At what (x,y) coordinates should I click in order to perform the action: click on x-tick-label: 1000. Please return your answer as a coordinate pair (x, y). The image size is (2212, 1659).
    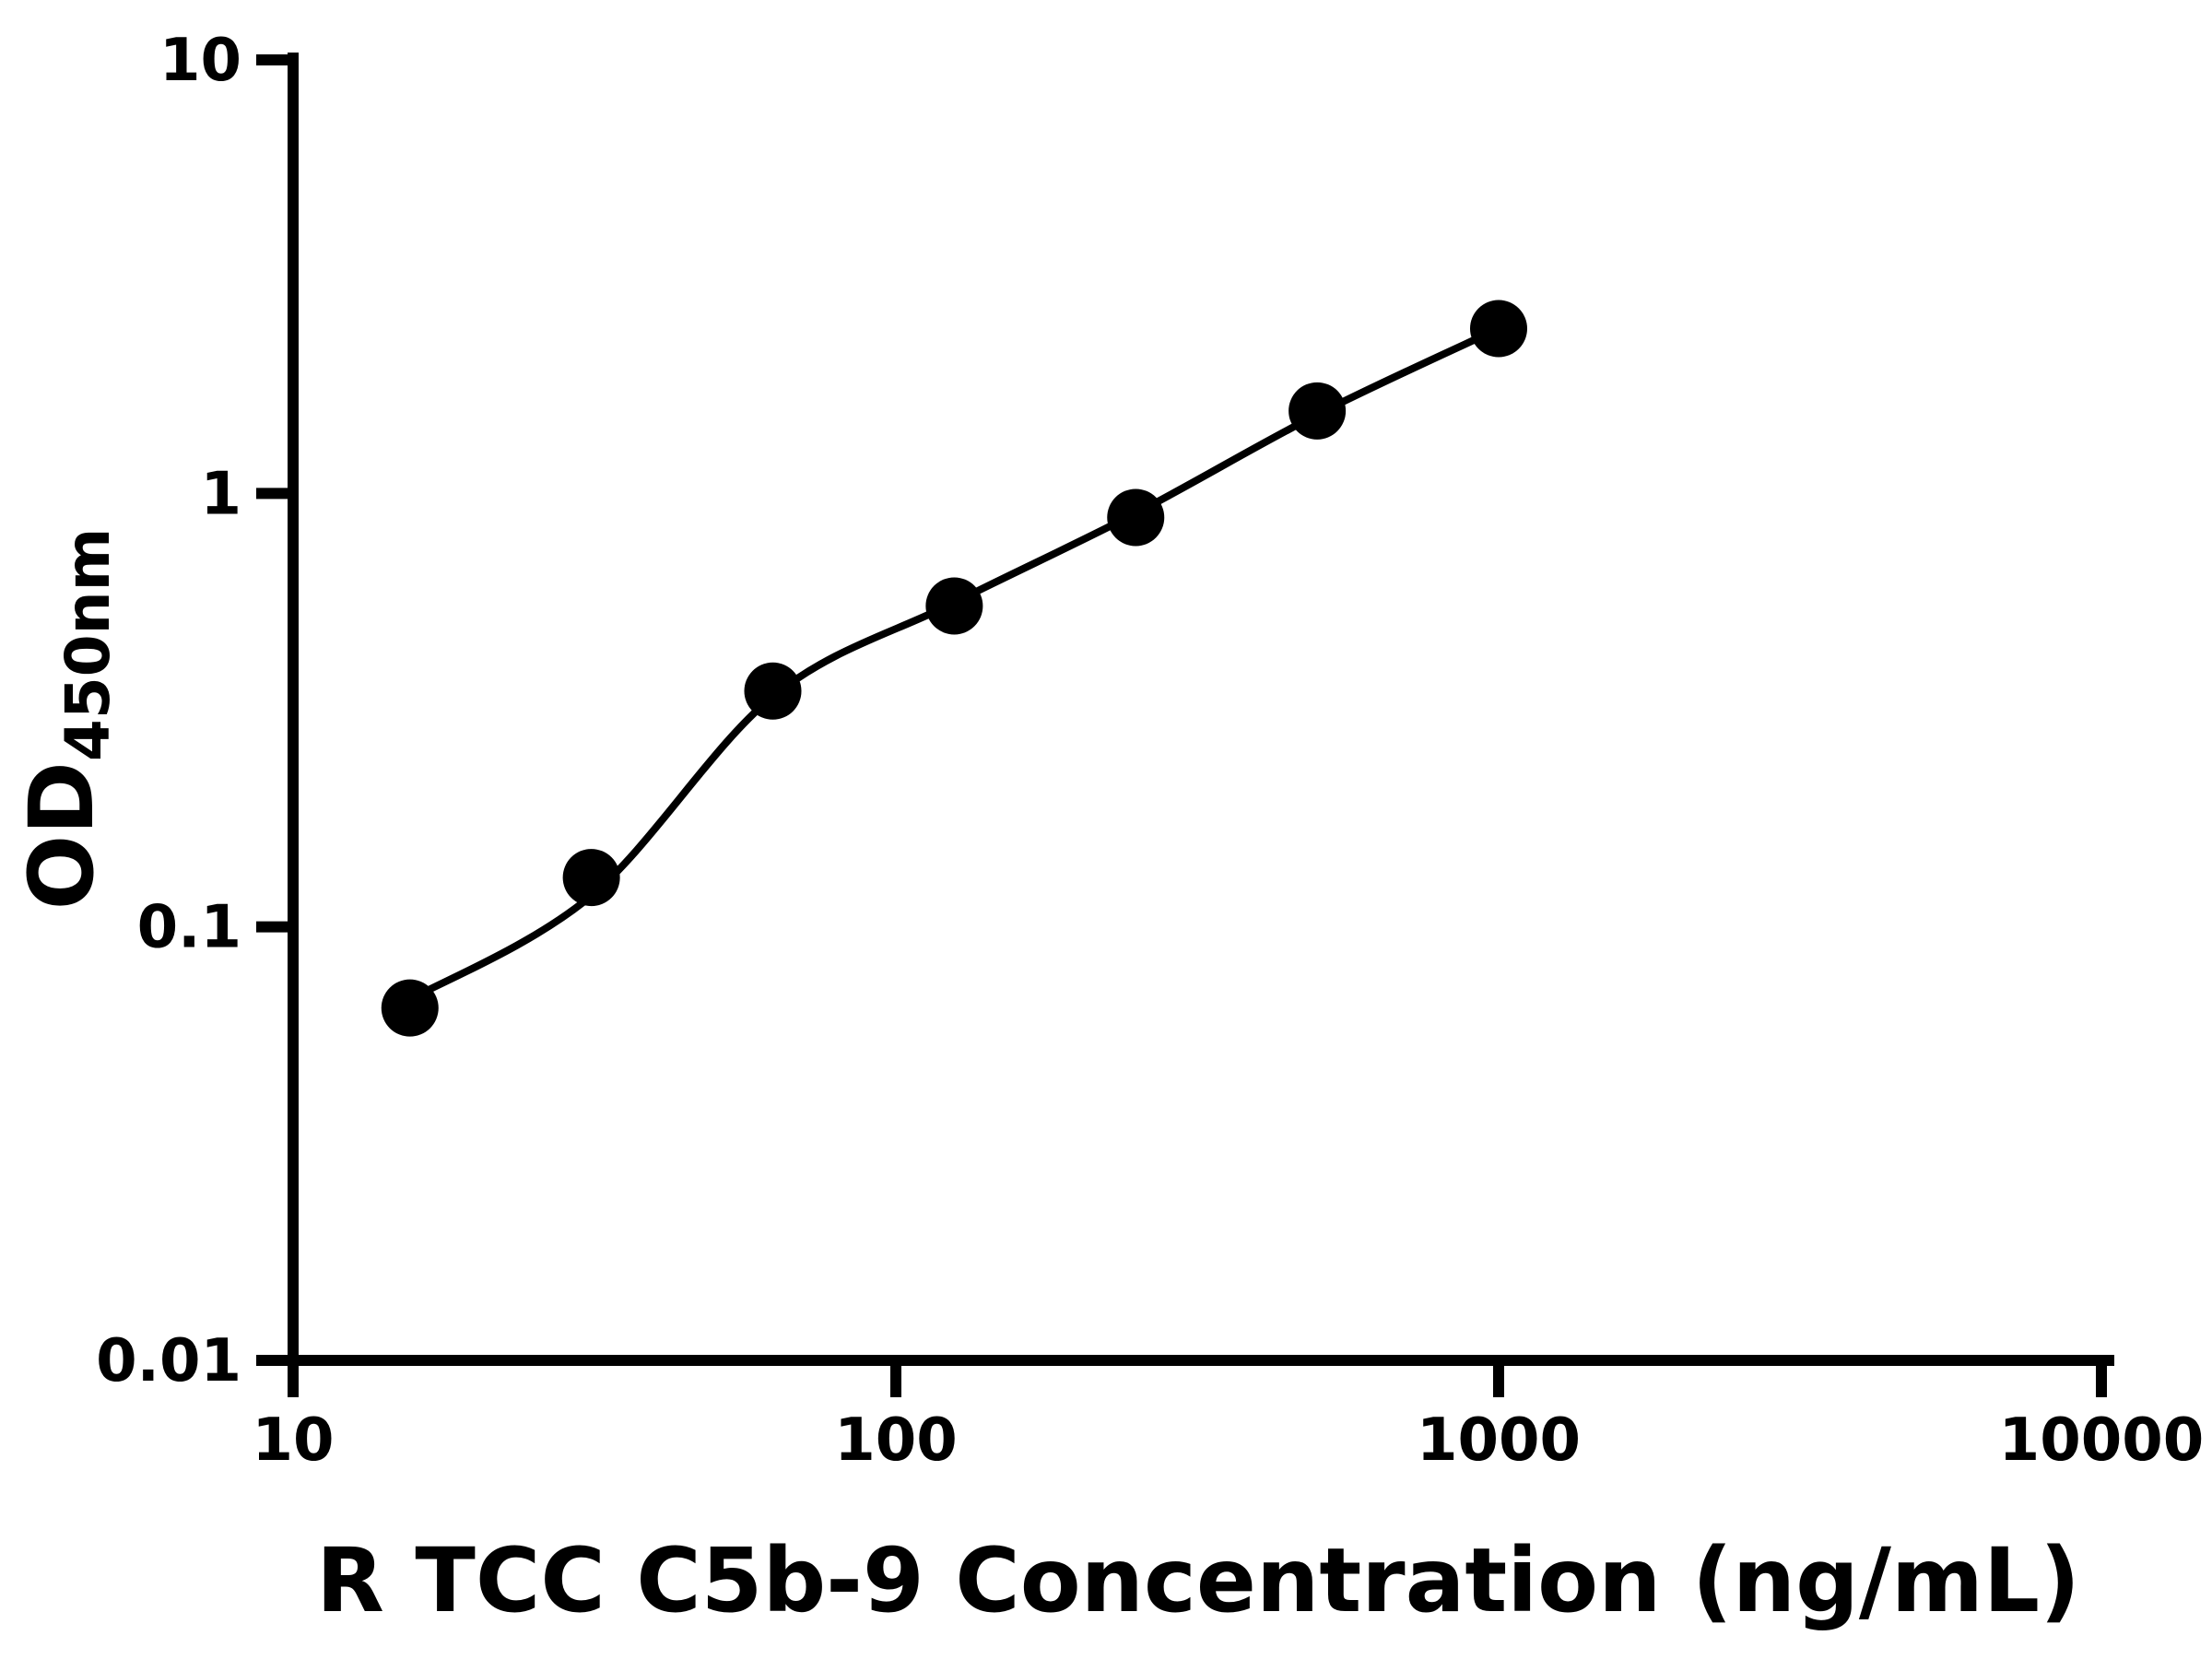
    Looking at the image, I should click on (1499, 1440).